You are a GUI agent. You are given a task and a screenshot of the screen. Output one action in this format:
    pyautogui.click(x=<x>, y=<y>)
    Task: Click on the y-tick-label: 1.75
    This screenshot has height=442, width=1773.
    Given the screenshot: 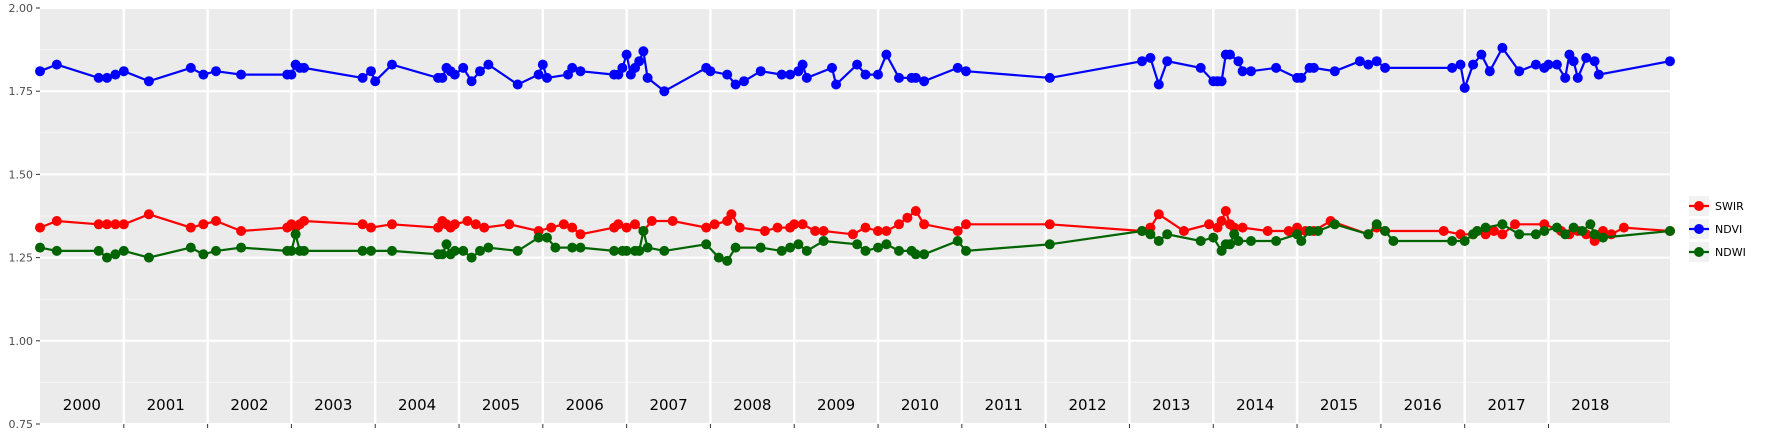 What is the action you would take?
    pyautogui.click(x=21, y=91)
    